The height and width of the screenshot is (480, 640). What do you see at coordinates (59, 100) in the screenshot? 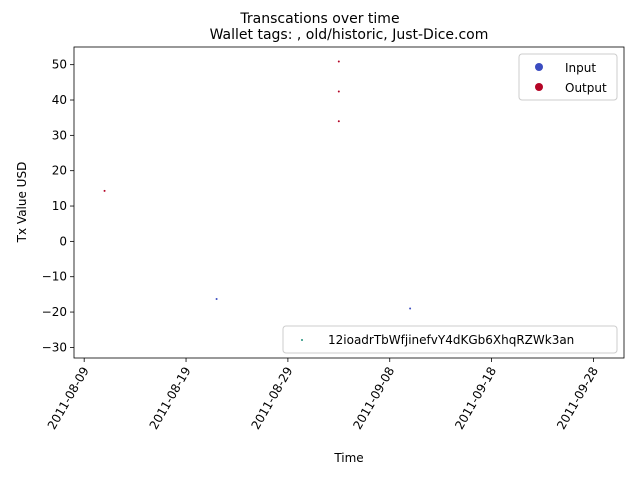
I see `y-tick-label: 40` at bounding box center [59, 100].